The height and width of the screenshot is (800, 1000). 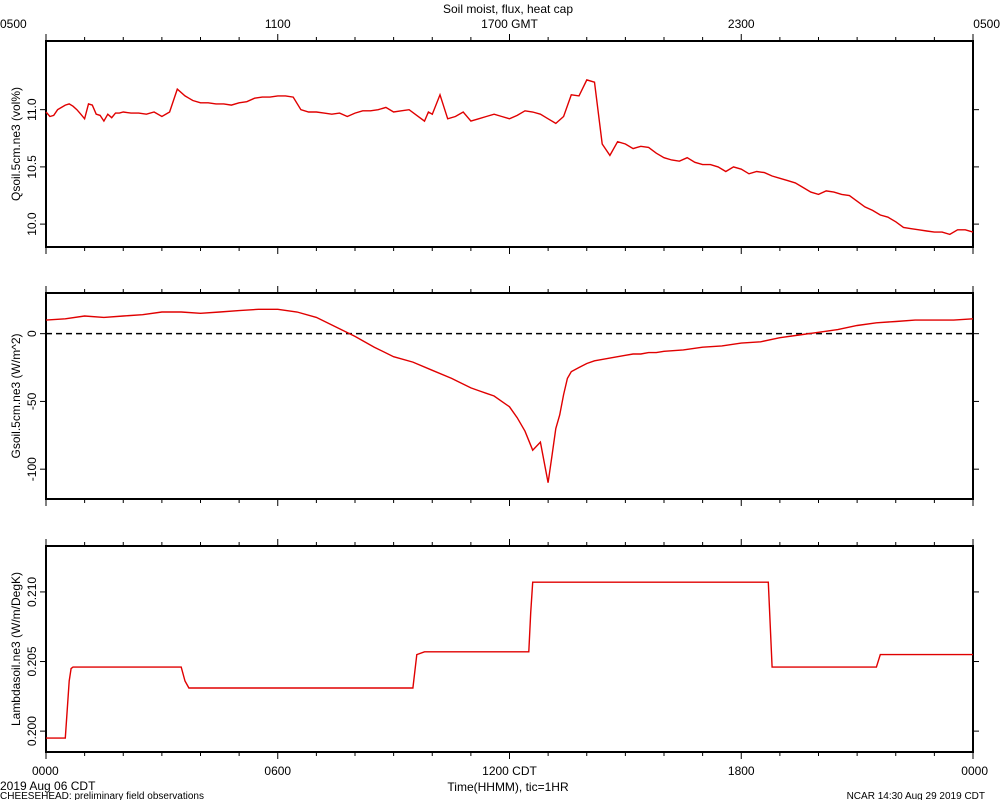 What do you see at coordinates (32, 224) in the screenshot?
I see `y-tick-label: 10.0` at bounding box center [32, 224].